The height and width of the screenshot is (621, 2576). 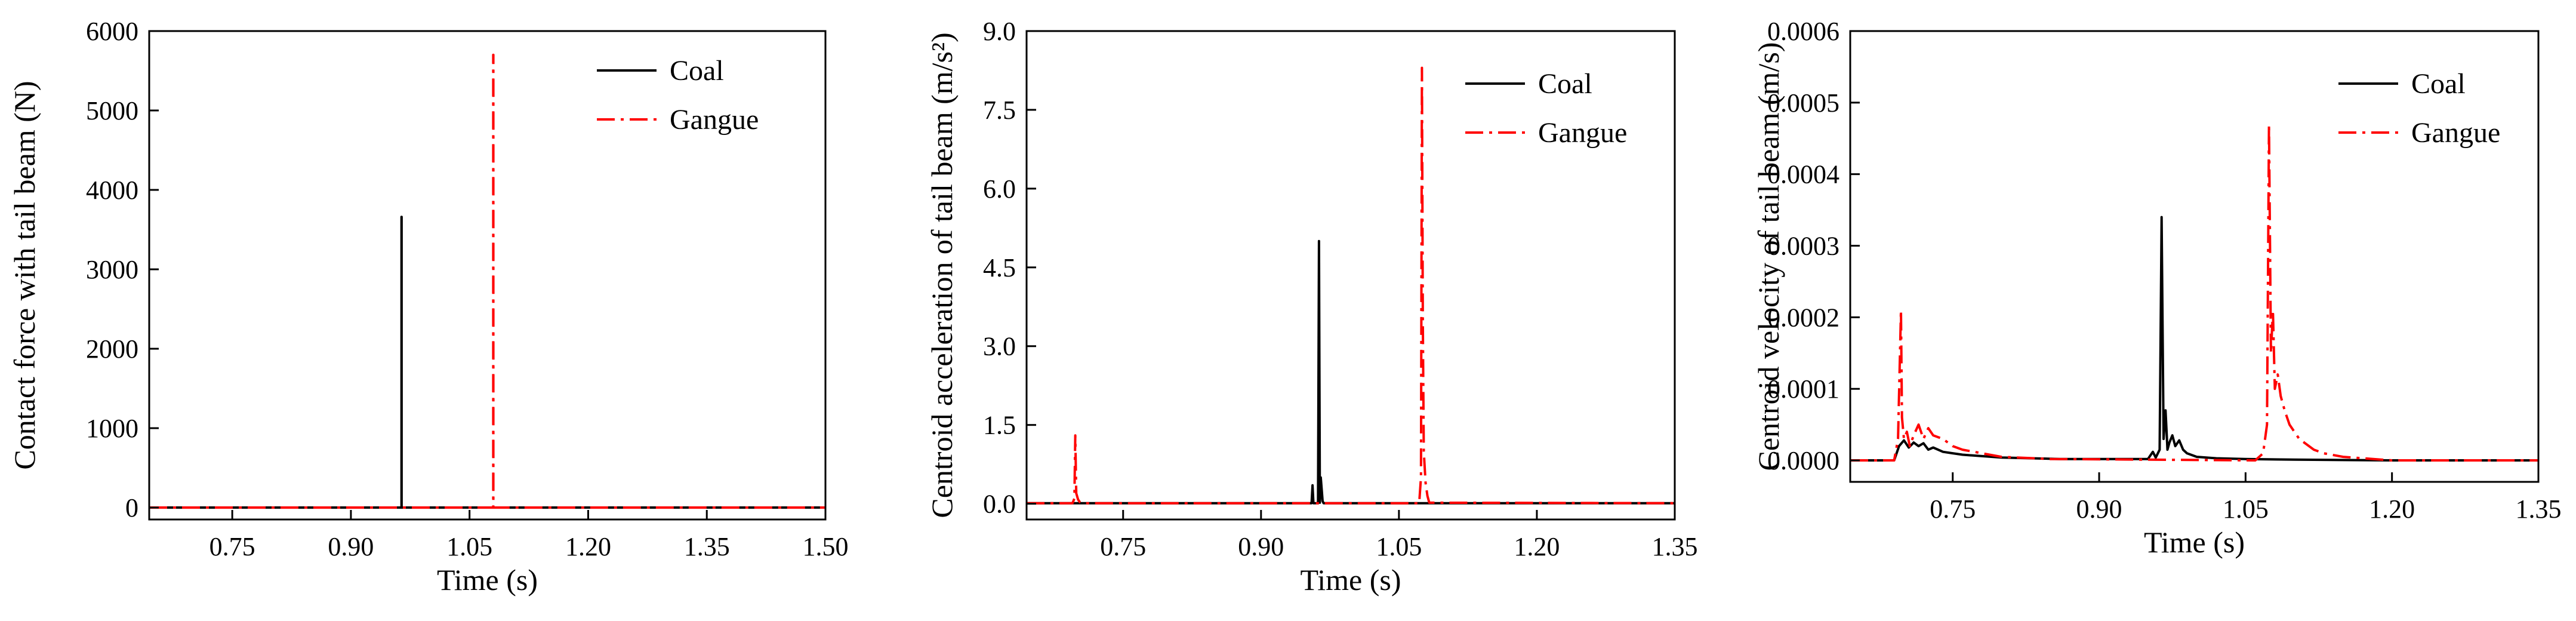 What do you see at coordinates (131, 507) in the screenshot?
I see `y-tick-label: 0` at bounding box center [131, 507].